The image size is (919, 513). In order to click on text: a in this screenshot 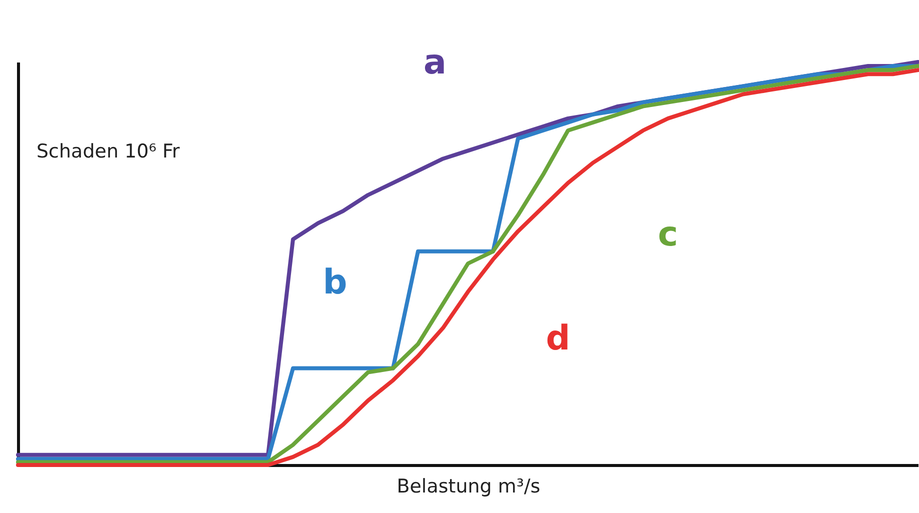, I will do `click(435, 62)`.